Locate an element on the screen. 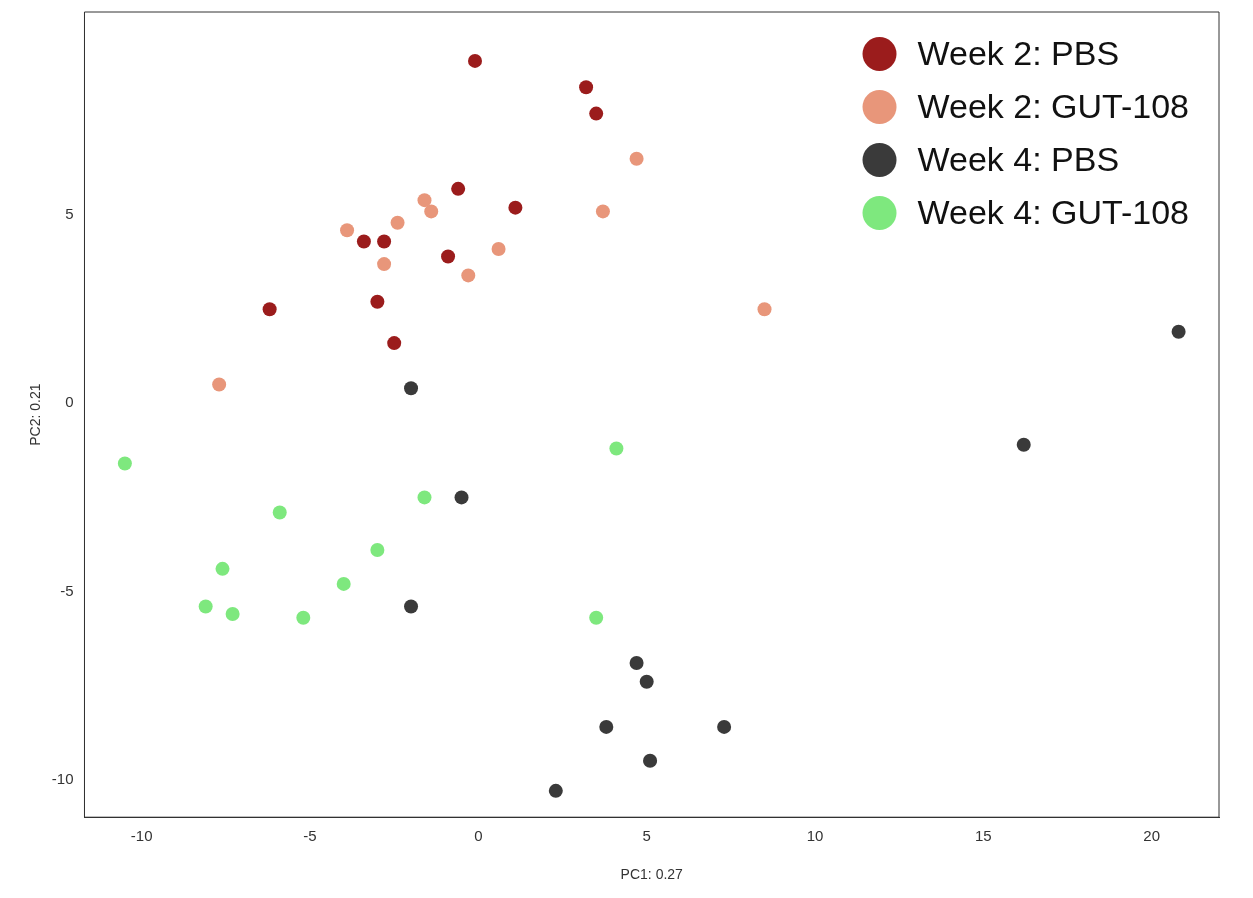 The width and height of the screenshot is (1253, 898). y-tick-label: -5 is located at coordinates (67, 590).